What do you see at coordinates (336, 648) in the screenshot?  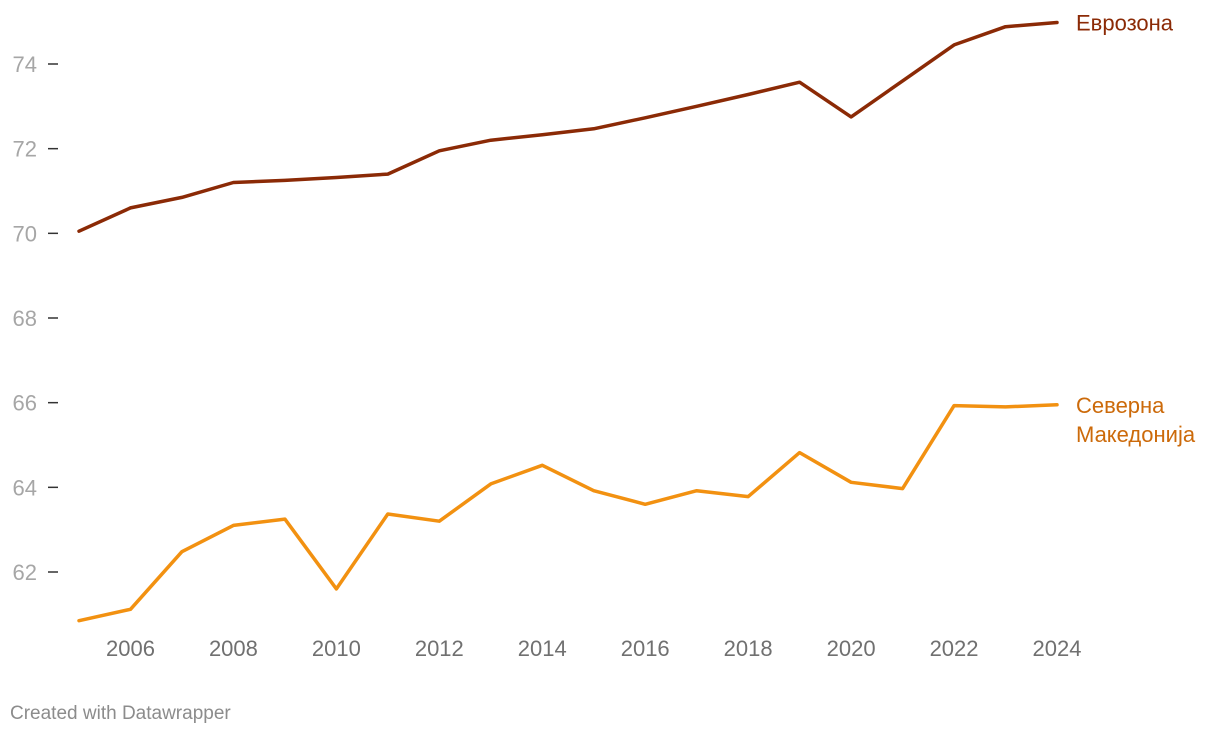 I see `x-tick-label: 2010` at bounding box center [336, 648].